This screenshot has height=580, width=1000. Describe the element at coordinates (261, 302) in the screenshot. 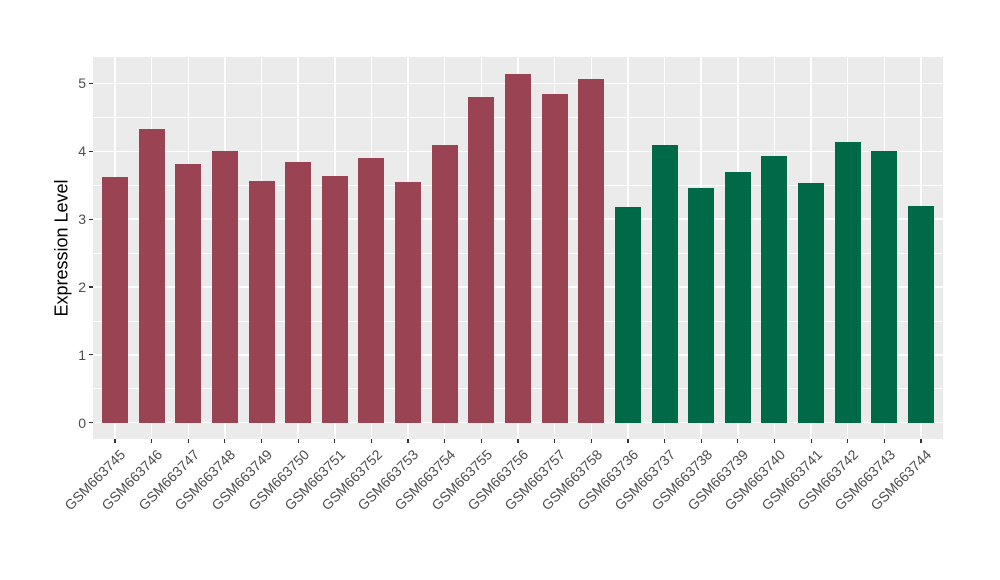

I see `bar-GSM663749` at that location.